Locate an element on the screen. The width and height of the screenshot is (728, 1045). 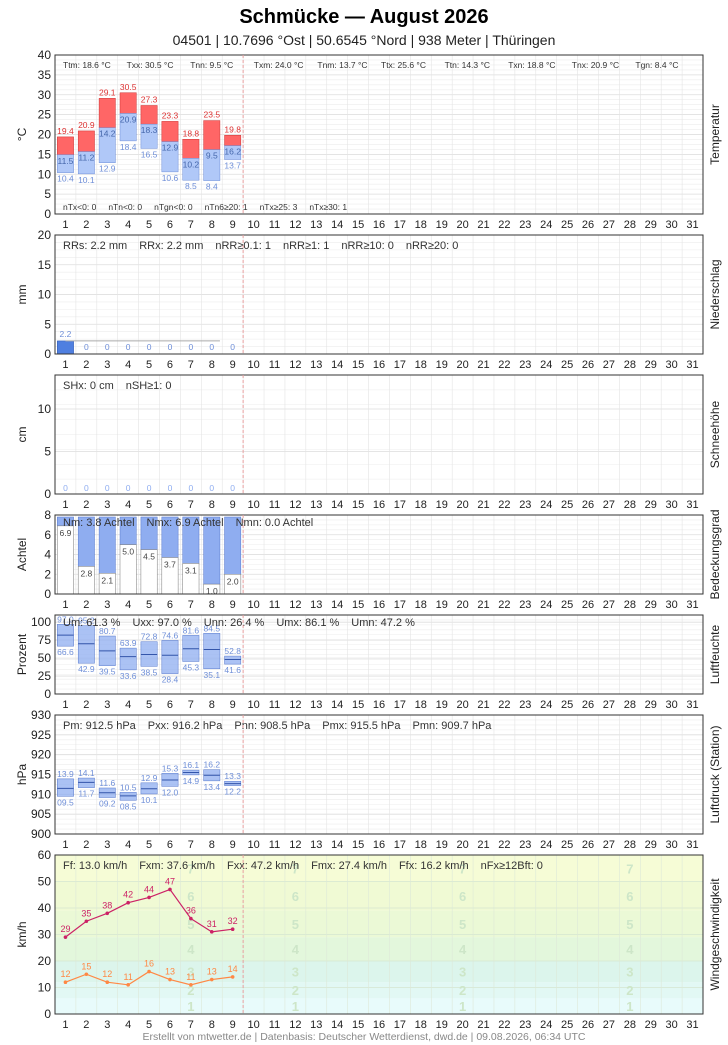
y-axis-label: mm is located at coordinates (22, 295).